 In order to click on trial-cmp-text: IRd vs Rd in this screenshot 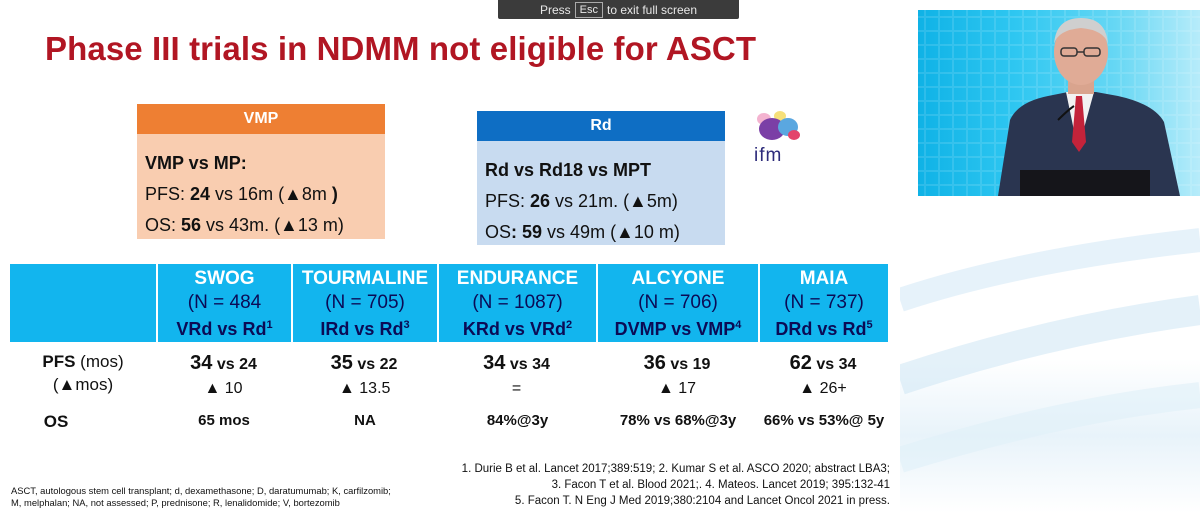, I will do `click(362, 329)`.